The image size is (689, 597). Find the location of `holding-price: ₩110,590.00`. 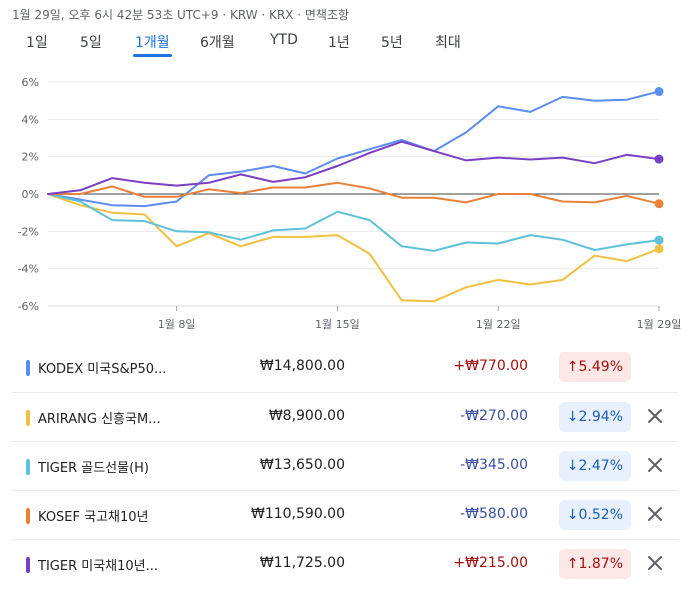

holding-price: ₩110,590.00 is located at coordinates (297, 514).